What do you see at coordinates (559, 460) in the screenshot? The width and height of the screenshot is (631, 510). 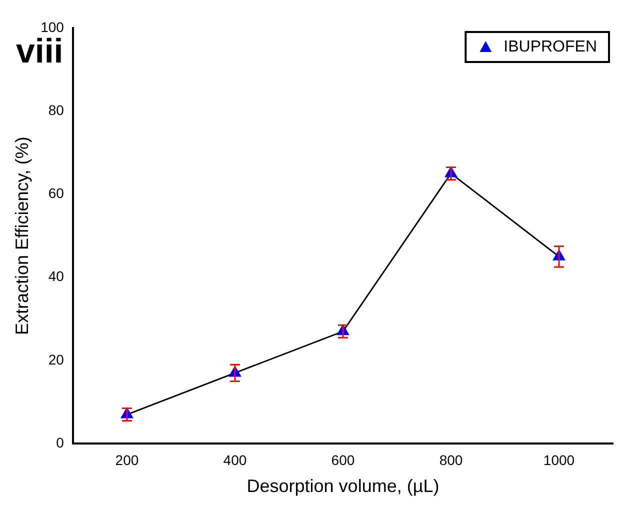 I see `x-tick-label: 1000` at bounding box center [559, 460].